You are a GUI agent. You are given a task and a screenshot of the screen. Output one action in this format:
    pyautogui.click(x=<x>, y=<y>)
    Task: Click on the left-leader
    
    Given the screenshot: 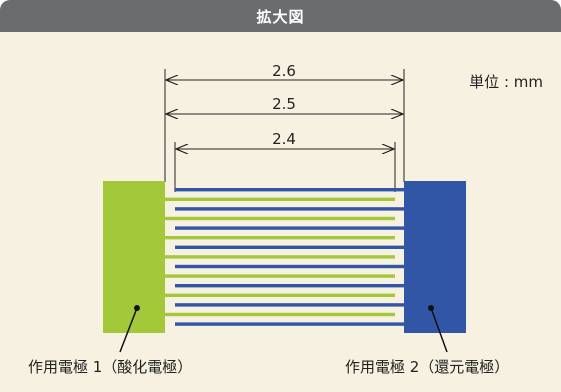 What is the action you would take?
    pyautogui.click(x=129, y=329)
    